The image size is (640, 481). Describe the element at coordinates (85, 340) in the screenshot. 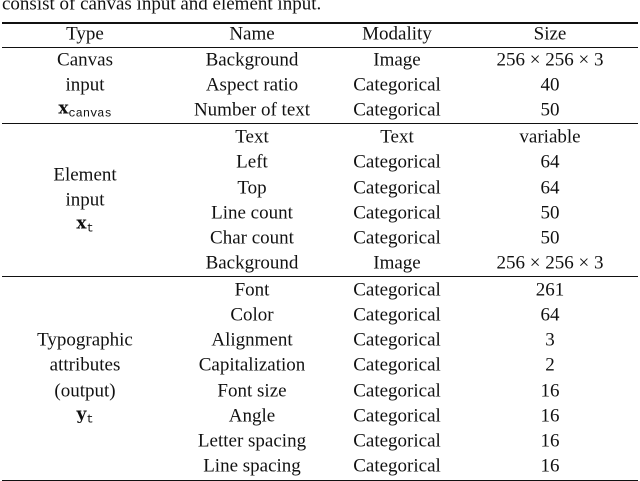

I see `type-cell: Typographic` at that location.